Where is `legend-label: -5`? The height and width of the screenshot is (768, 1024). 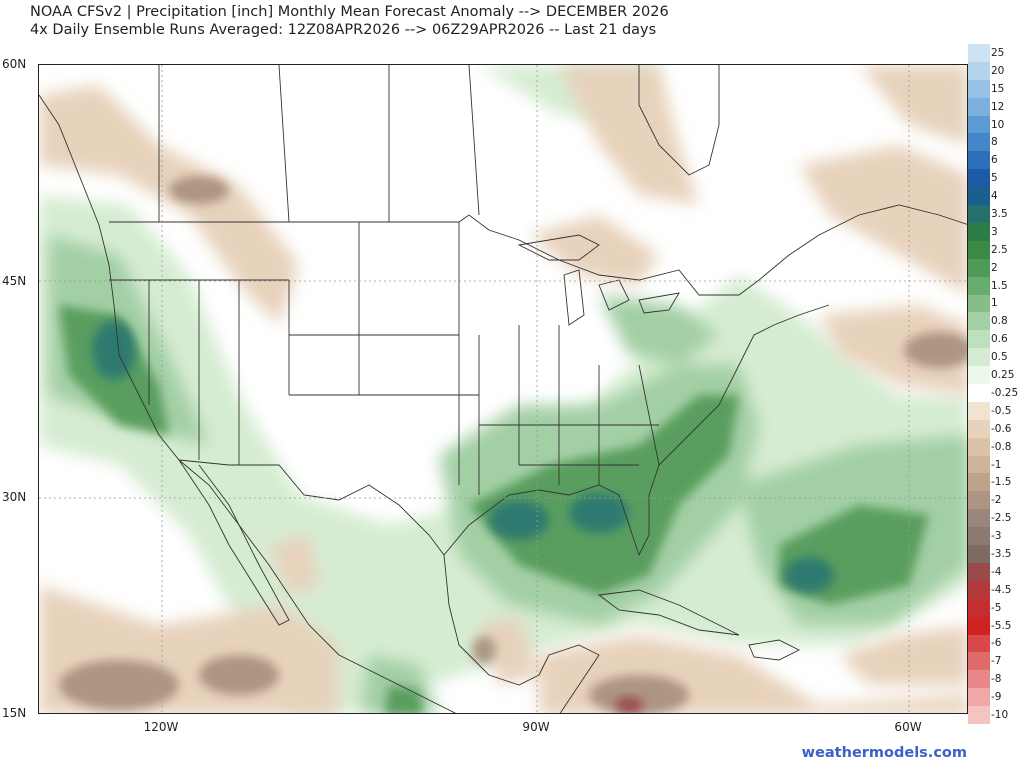
legend-label: -5 is located at coordinates (996, 607).